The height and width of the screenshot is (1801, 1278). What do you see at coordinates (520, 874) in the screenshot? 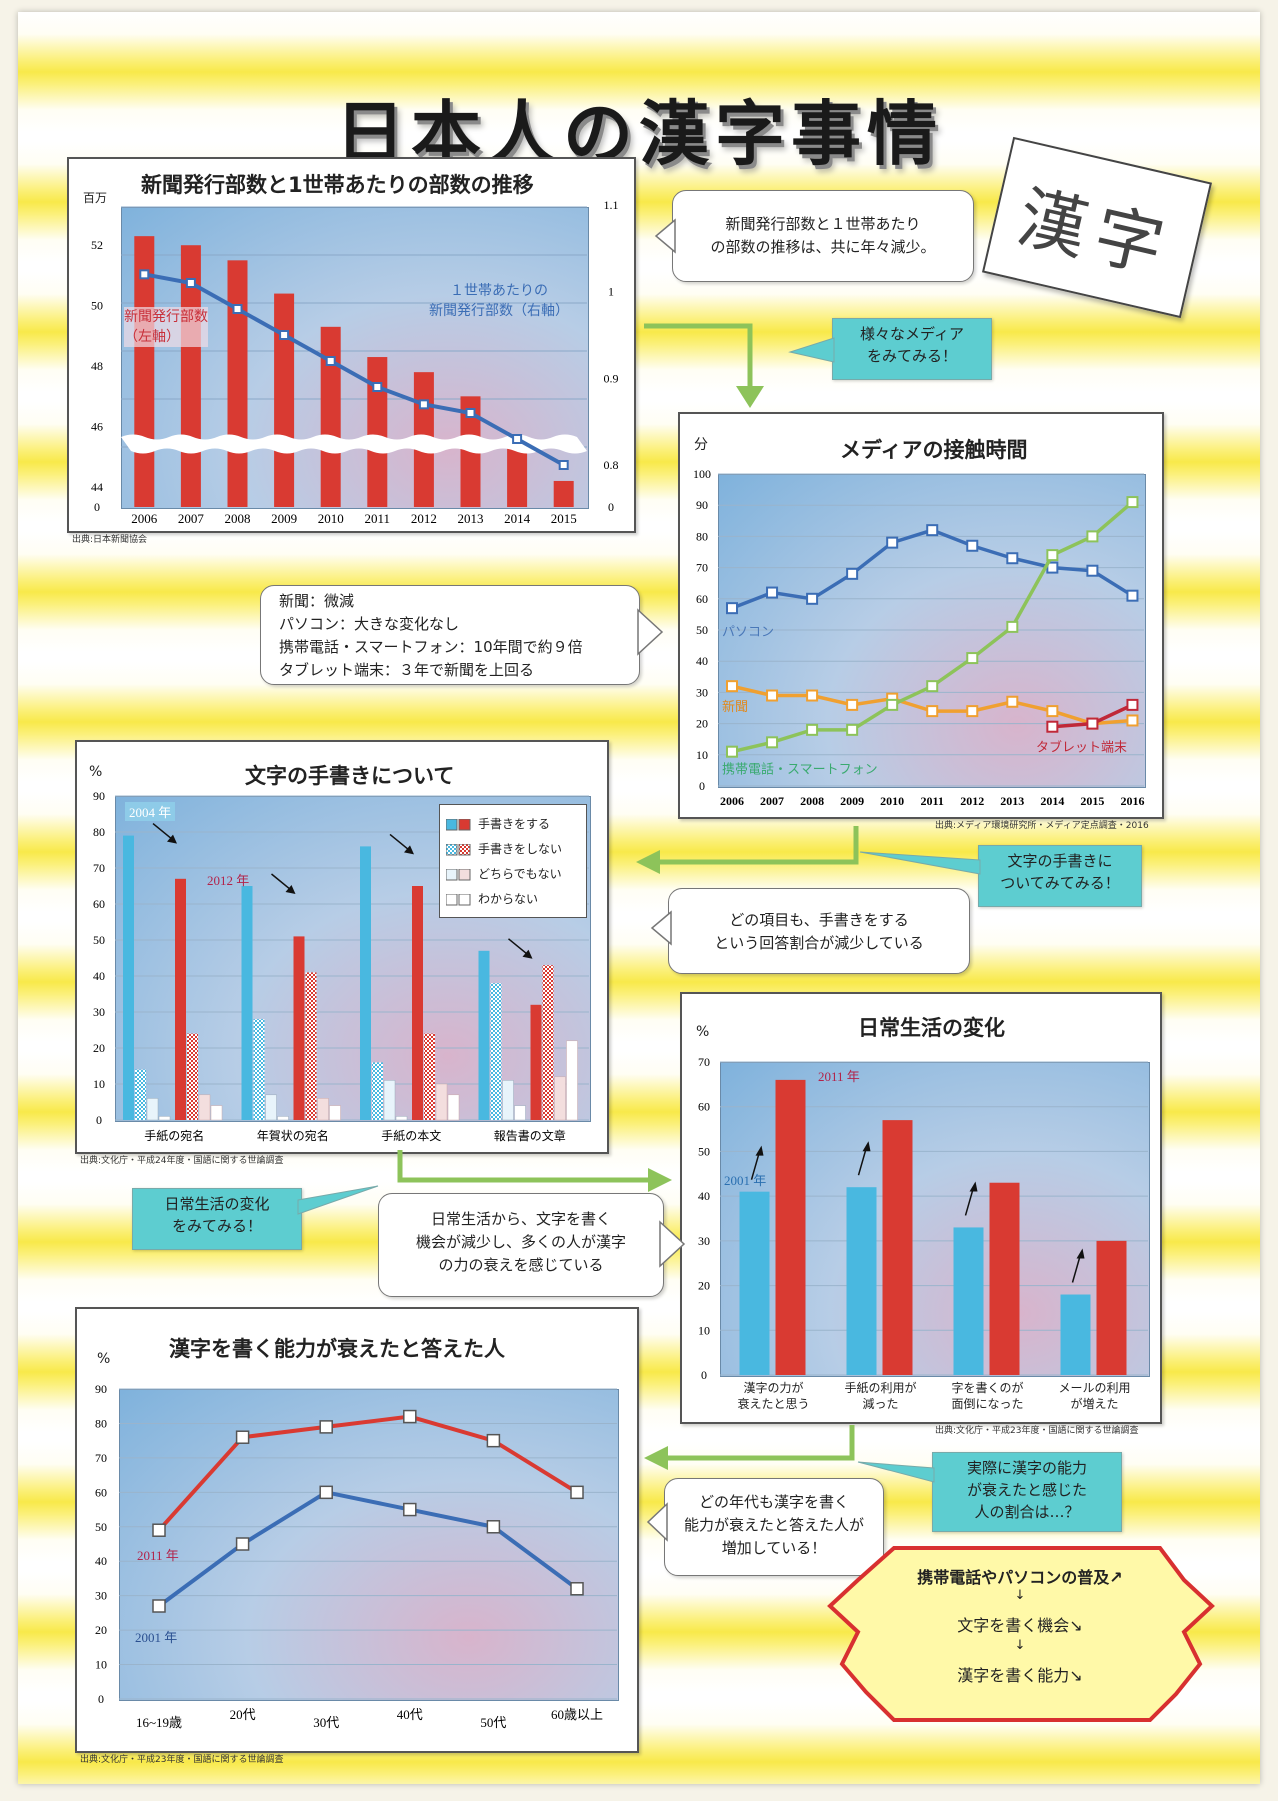
I see `chart3-legend-label: どちらでもない` at bounding box center [520, 874].